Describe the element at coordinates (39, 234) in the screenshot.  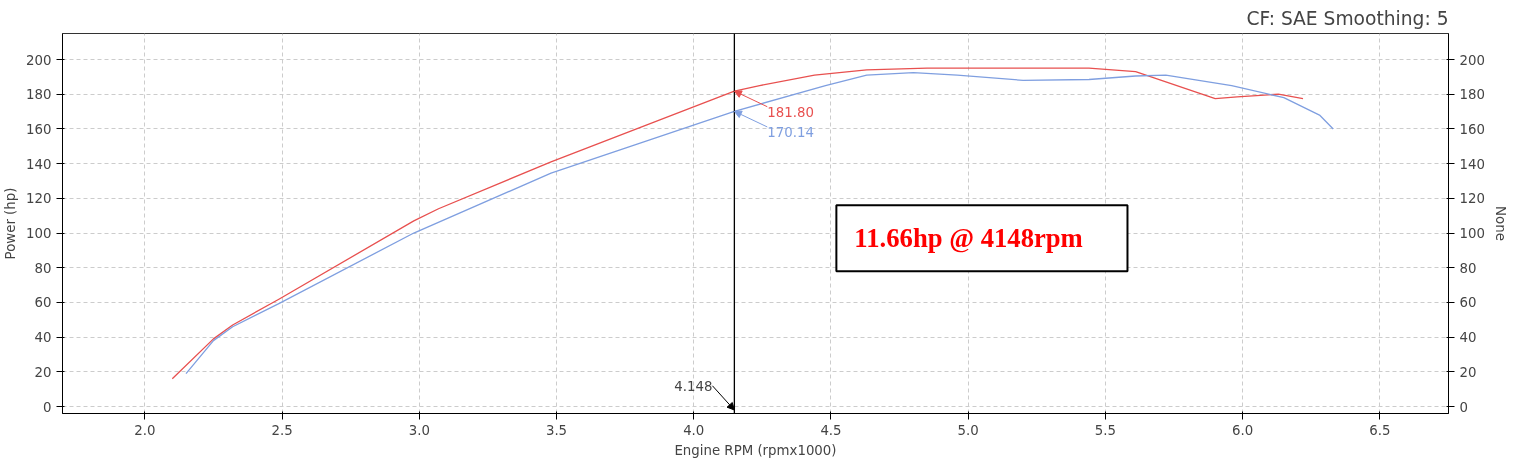
I see `y-tick-label: 100` at that location.